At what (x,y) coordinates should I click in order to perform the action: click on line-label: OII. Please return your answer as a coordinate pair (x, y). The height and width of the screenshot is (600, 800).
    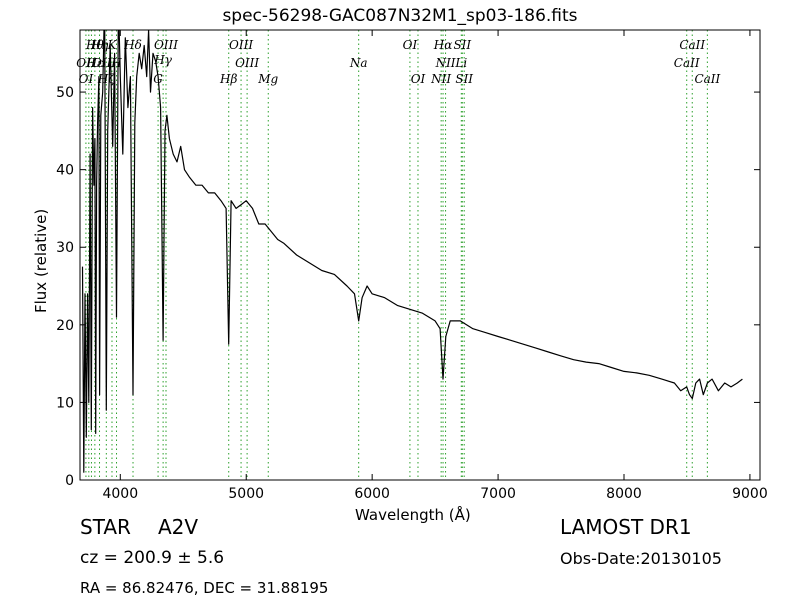
    Looking at the image, I should click on (86, 63).